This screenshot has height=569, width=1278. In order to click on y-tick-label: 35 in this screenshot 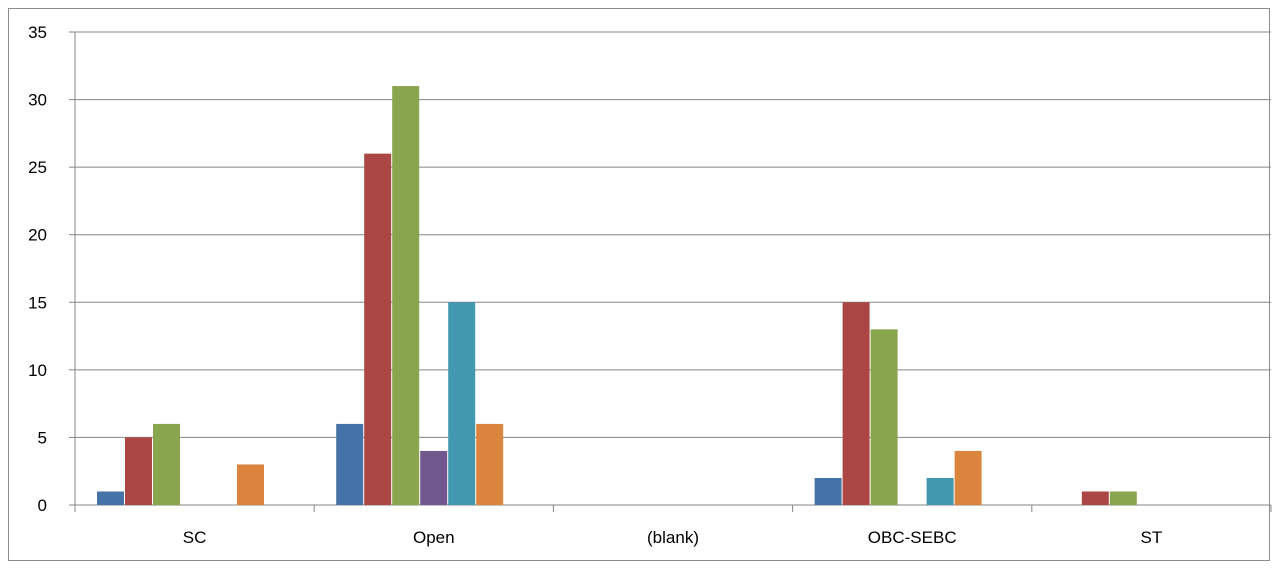, I will do `click(37, 32)`.